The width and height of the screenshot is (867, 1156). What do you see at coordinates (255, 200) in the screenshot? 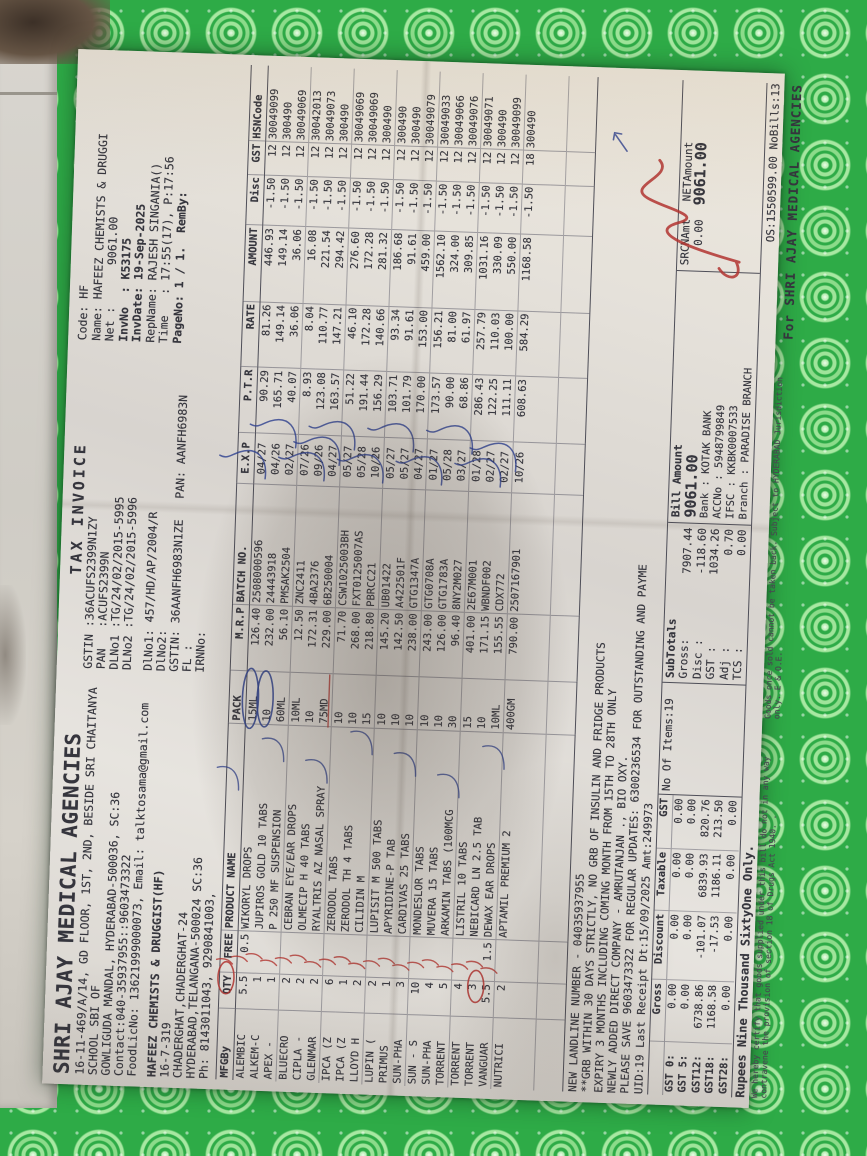
I see `column-header: Disc` at bounding box center [255, 200].